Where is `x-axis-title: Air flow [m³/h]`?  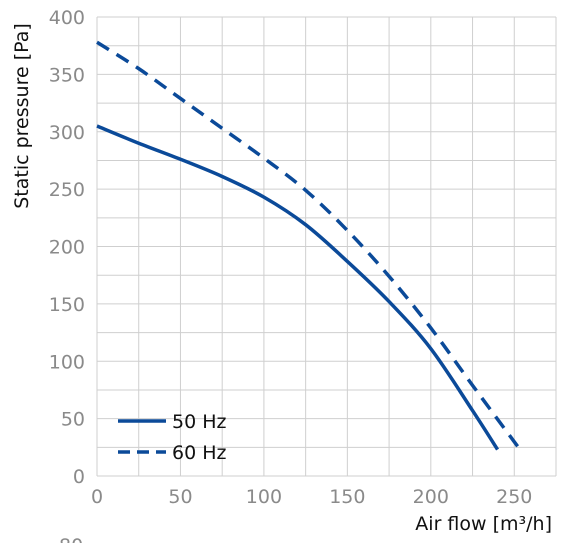
x-axis-title: Air flow [m³/h] is located at coordinates (483, 524).